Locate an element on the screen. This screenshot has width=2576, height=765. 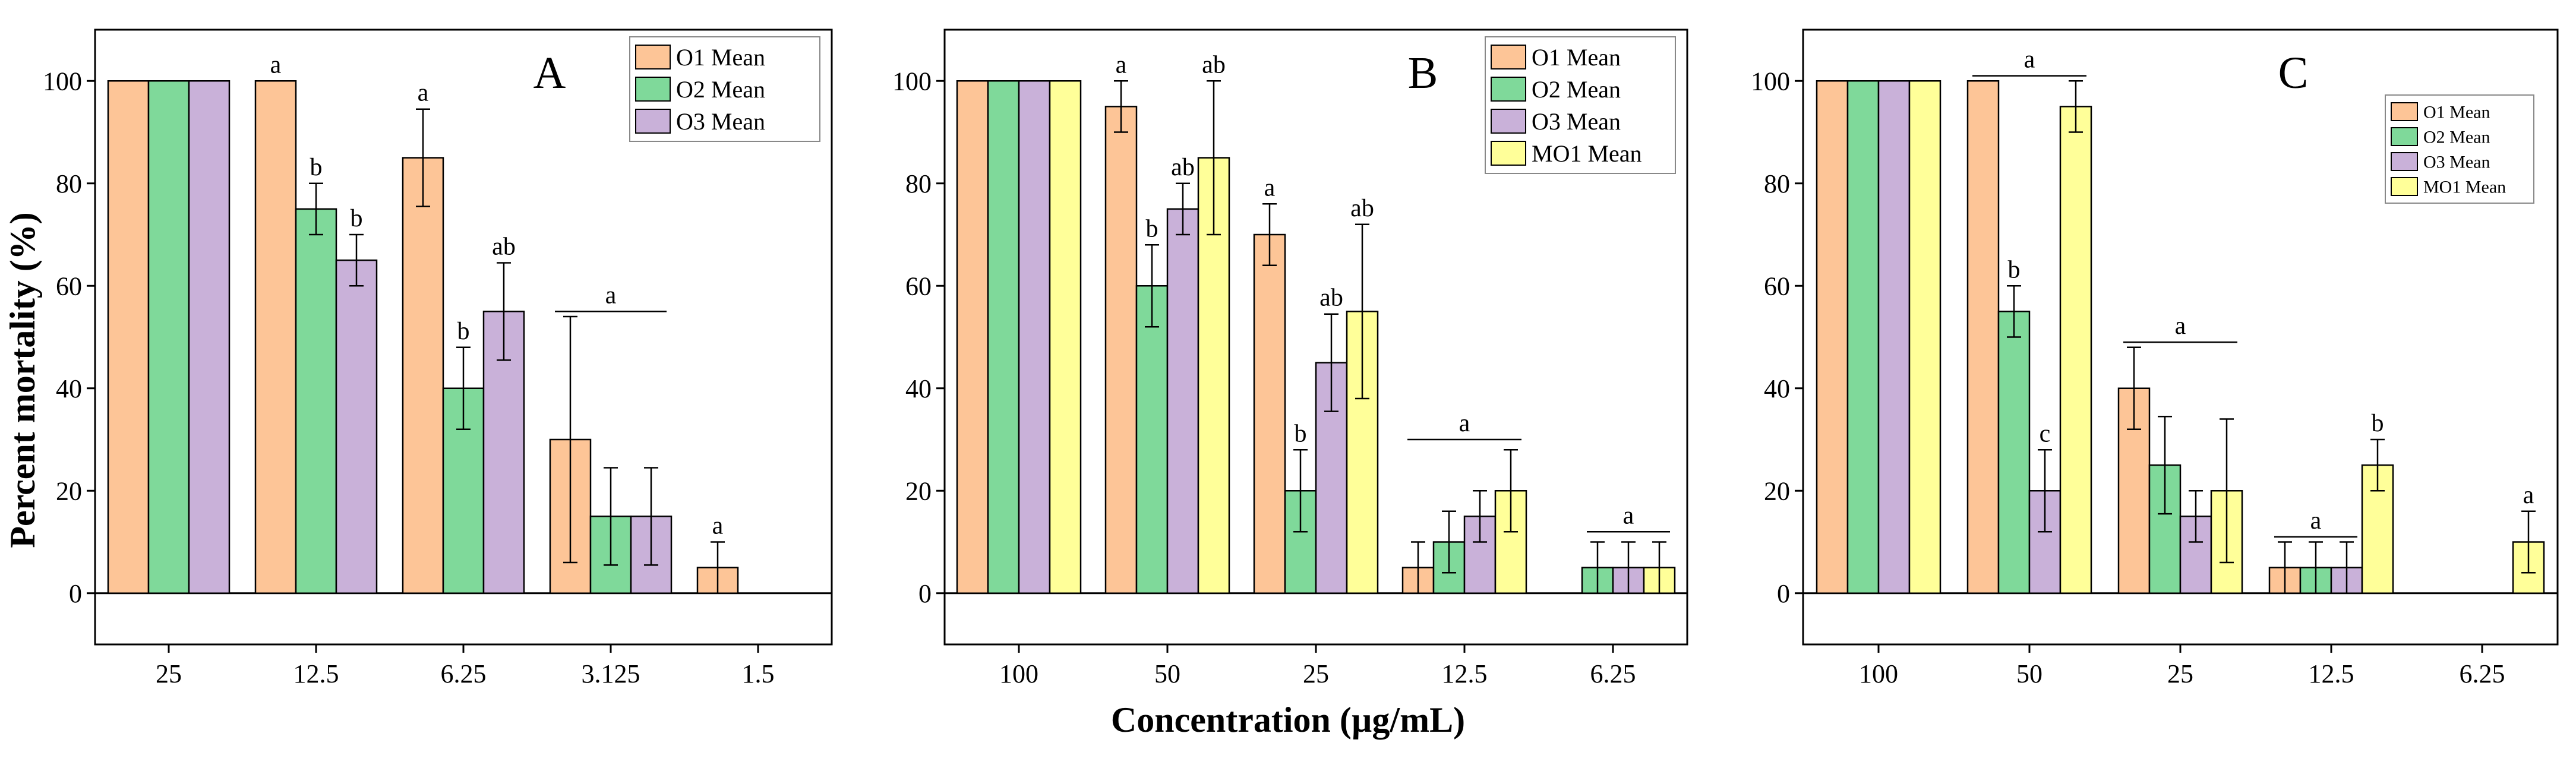
legend-label: O1 Mean is located at coordinates (2456, 112).